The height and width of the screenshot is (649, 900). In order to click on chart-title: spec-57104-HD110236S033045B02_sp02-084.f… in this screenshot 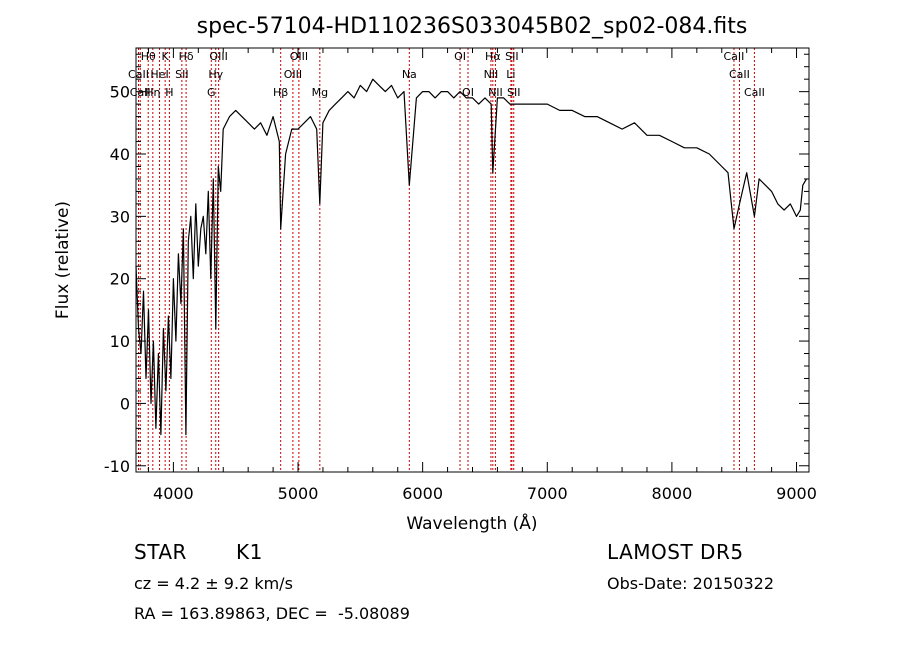, I will do `click(472, 26)`.